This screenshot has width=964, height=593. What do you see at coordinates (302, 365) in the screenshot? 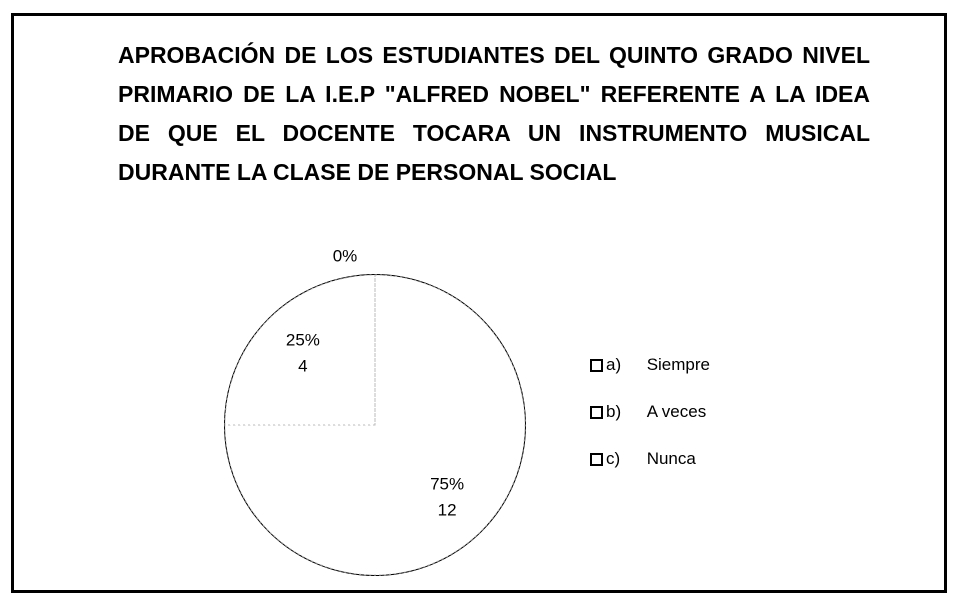
I see `count-label: 4` at bounding box center [302, 365].